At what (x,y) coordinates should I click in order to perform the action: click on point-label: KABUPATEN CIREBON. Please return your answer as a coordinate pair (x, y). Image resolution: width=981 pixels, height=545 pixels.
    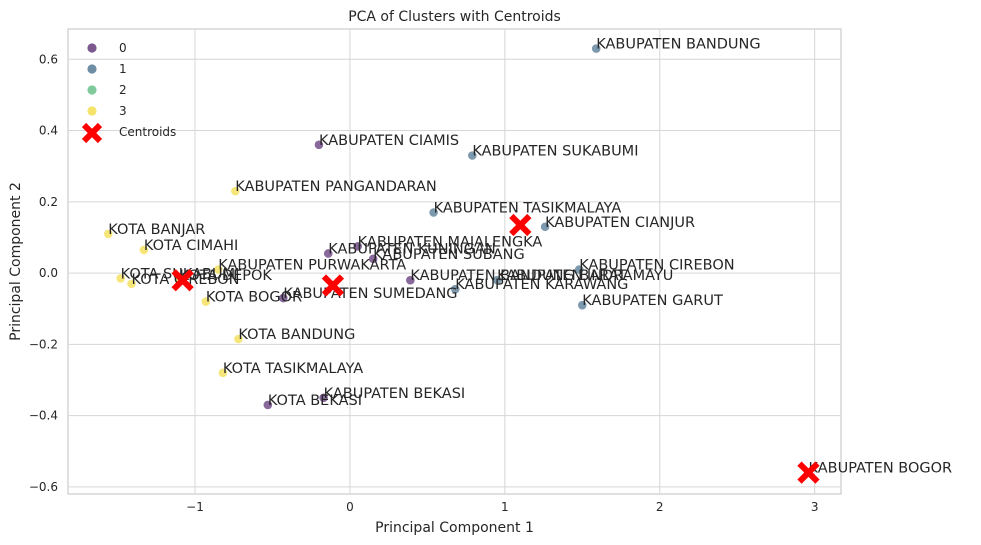
    Looking at the image, I should click on (656, 266).